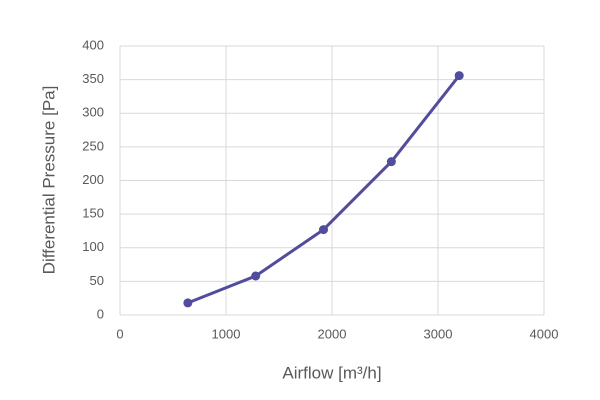  What do you see at coordinates (331, 372) in the screenshot?
I see `x-axis-title: Airflow [m³/h]` at bounding box center [331, 372].